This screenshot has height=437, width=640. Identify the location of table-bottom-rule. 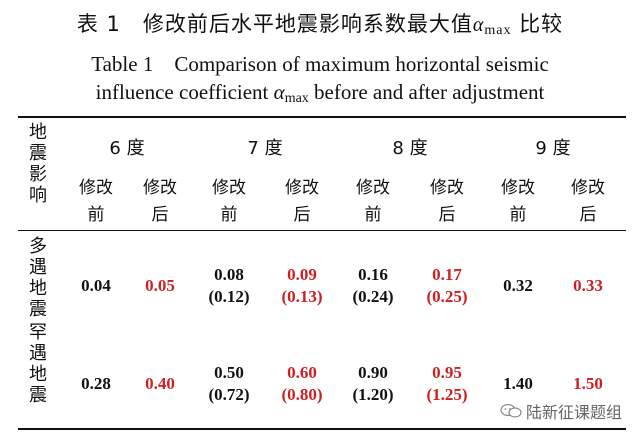
(322, 429).